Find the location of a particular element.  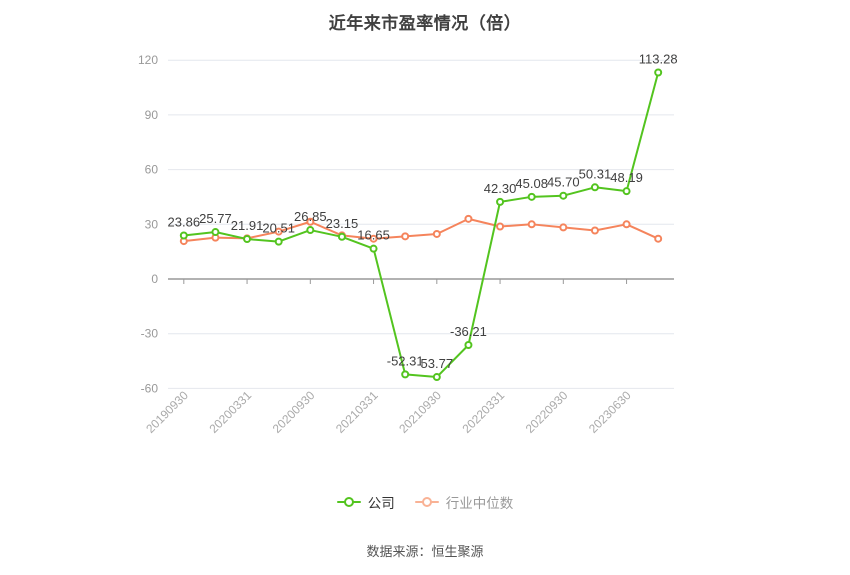

data-label: 48.19 is located at coordinates (626, 177).